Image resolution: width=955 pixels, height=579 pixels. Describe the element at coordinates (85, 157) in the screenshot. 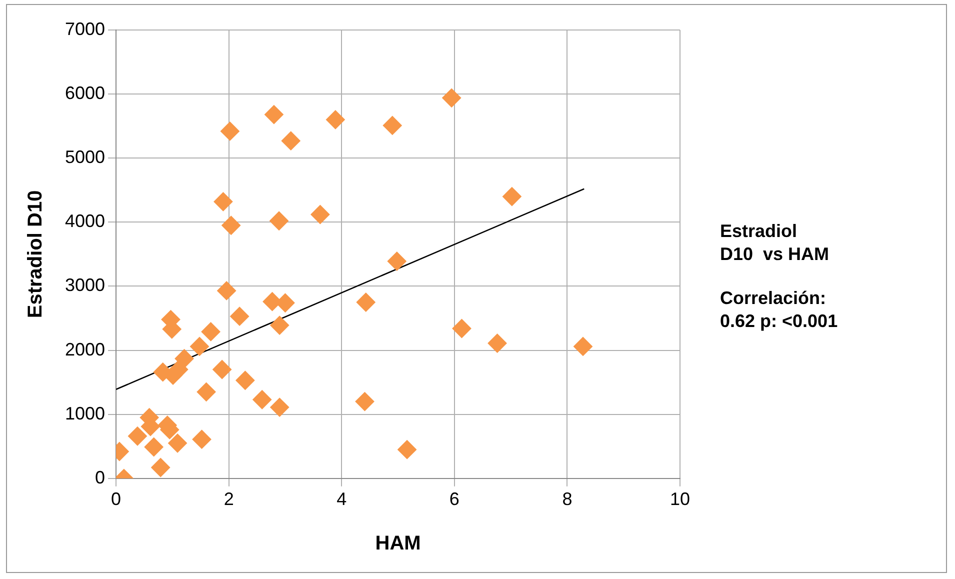

I see `y-tick-label: 5000` at that location.